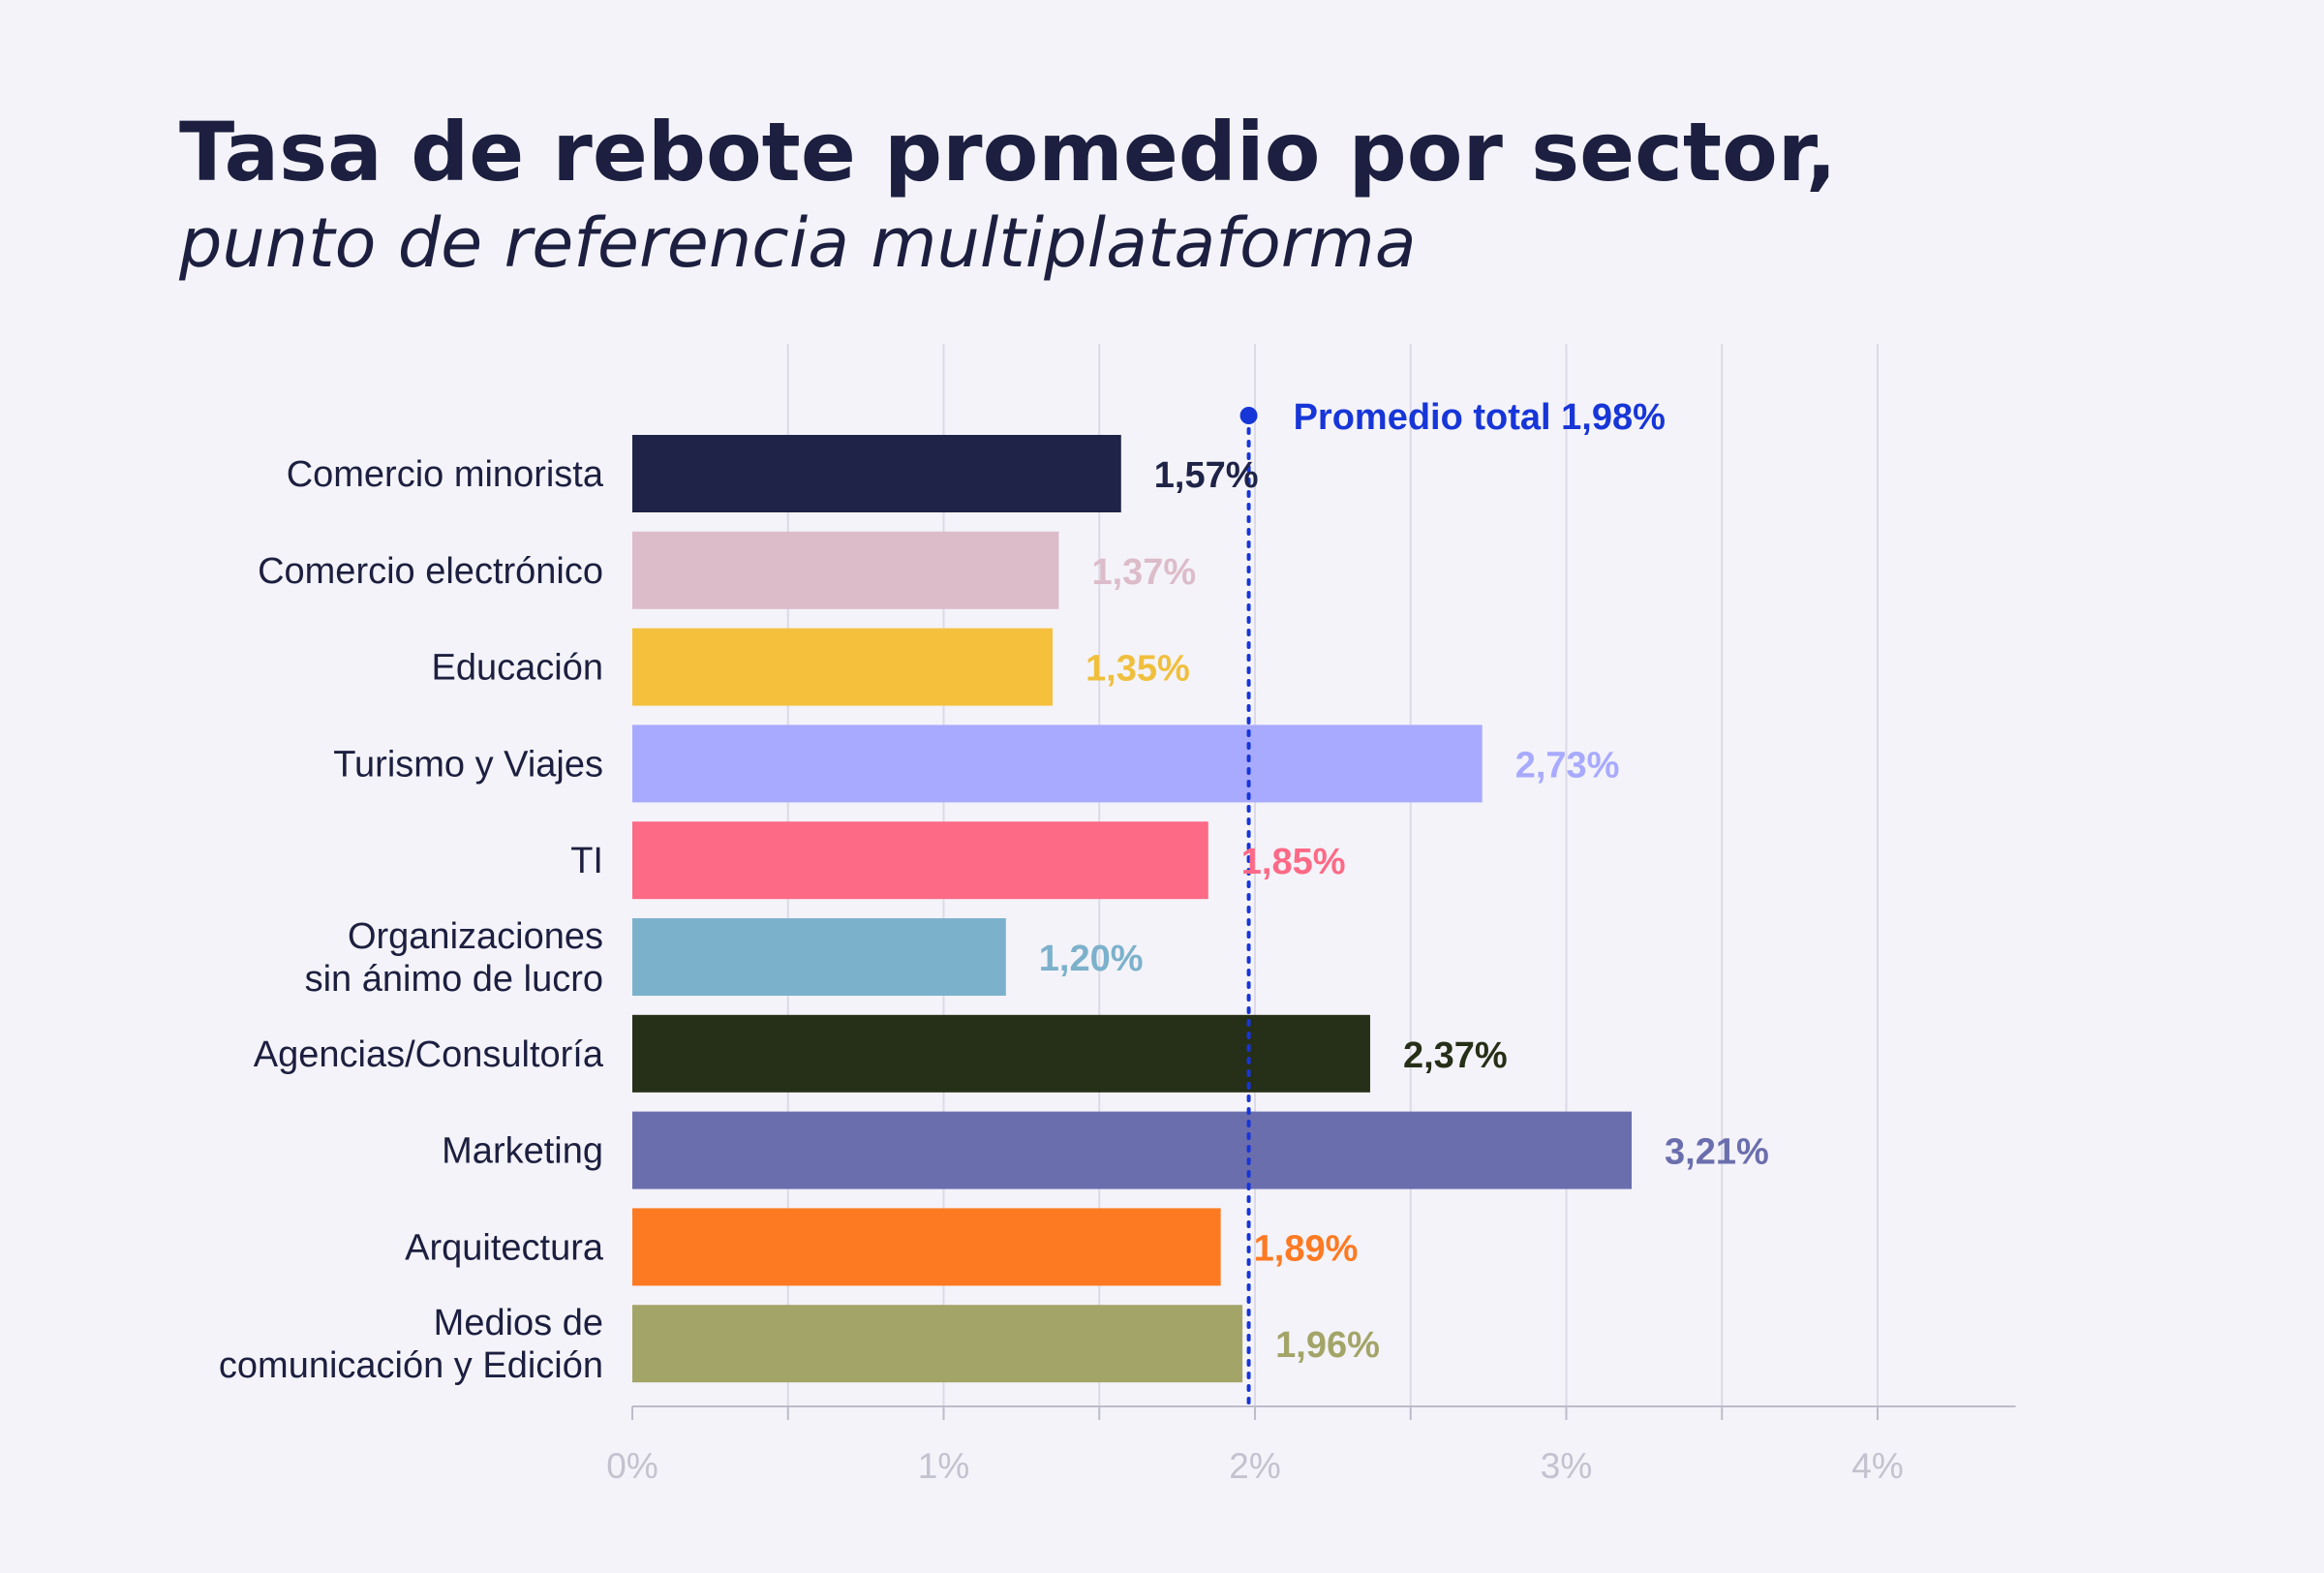  What do you see at coordinates (1255, 1466) in the screenshot?
I see `x-tick-label: 2%` at bounding box center [1255, 1466].